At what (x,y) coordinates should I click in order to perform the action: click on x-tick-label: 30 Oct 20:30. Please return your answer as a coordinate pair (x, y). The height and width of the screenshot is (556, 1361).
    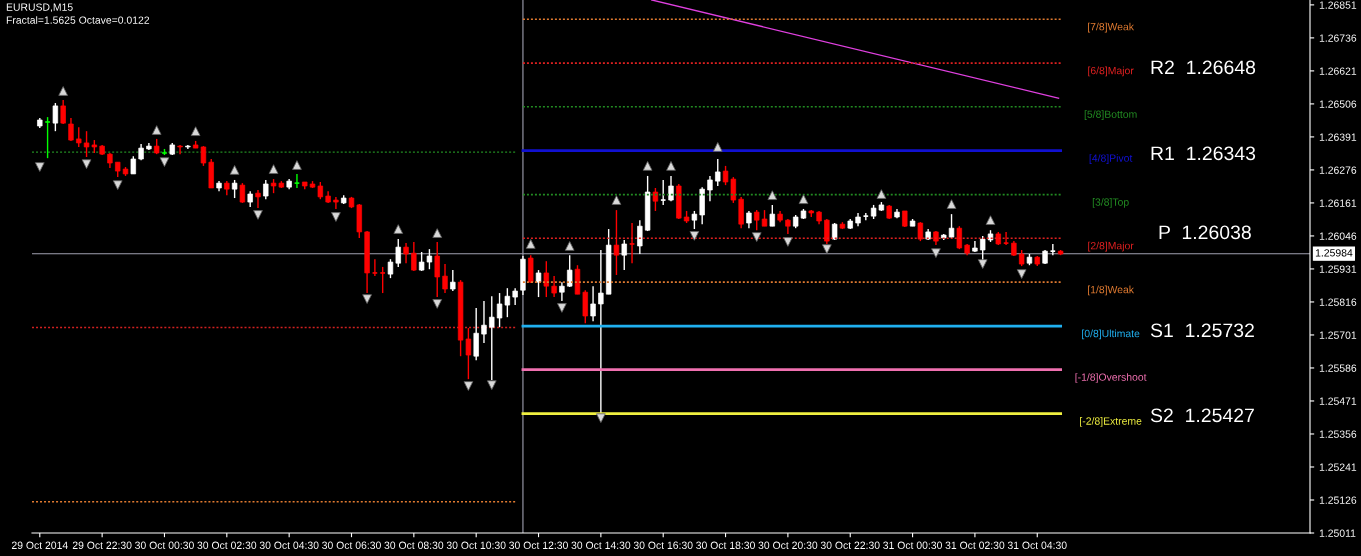
    Looking at the image, I should click on (788, 545).